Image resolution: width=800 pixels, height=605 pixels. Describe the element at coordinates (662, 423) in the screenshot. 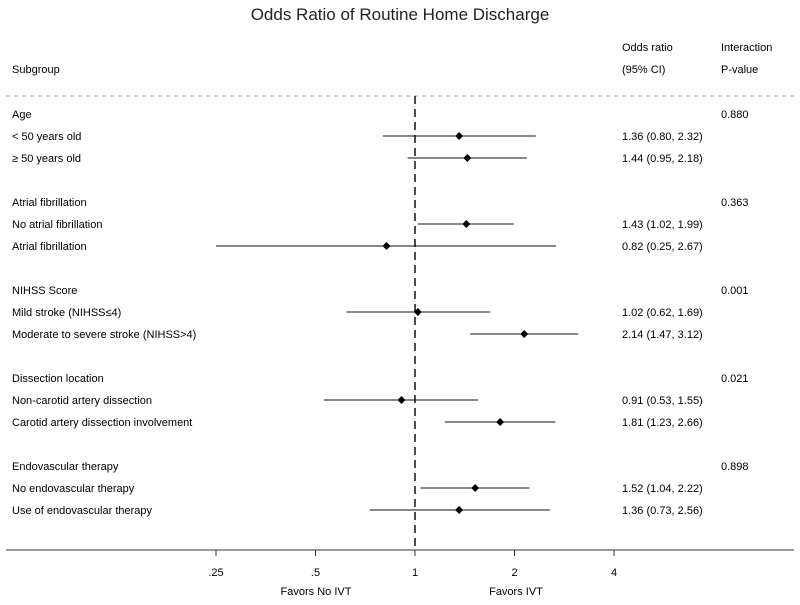

I see `odds-ratio-ci-value: 1.81 (1.23, 2.66)` at that location.